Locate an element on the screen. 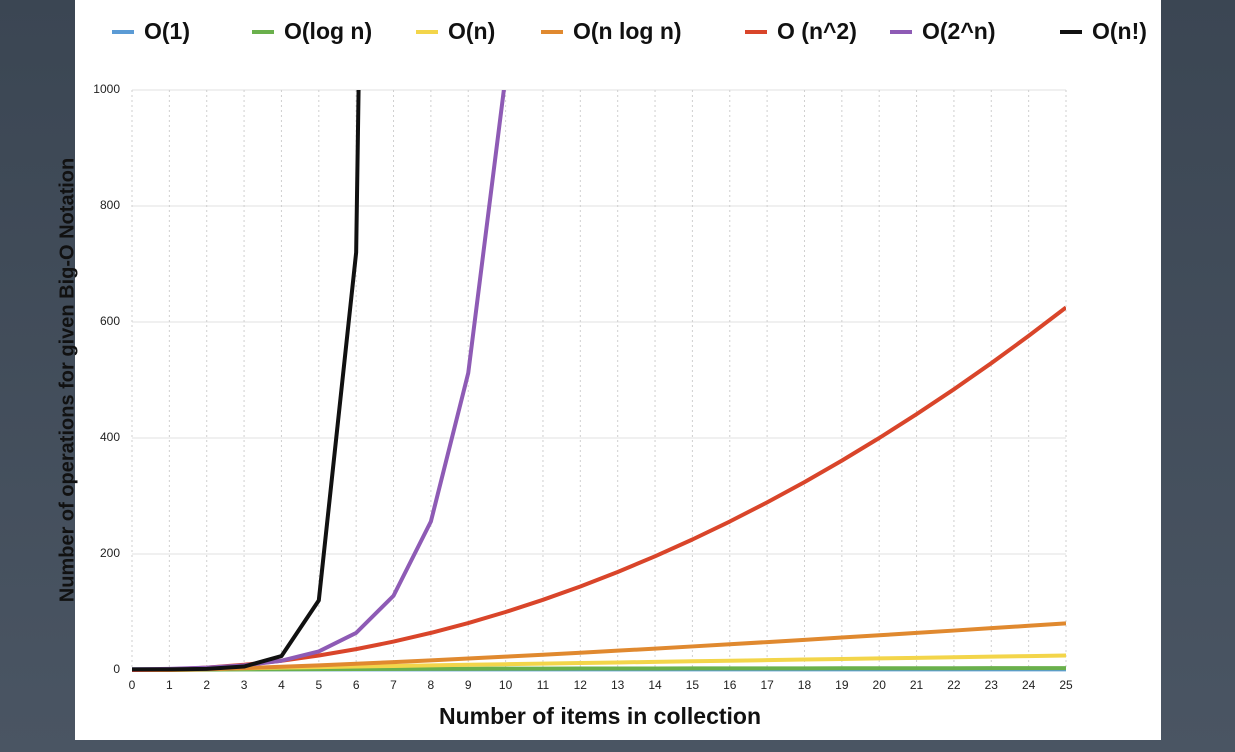  legend-label: O(2^n) is located at coordinates (958, 31).